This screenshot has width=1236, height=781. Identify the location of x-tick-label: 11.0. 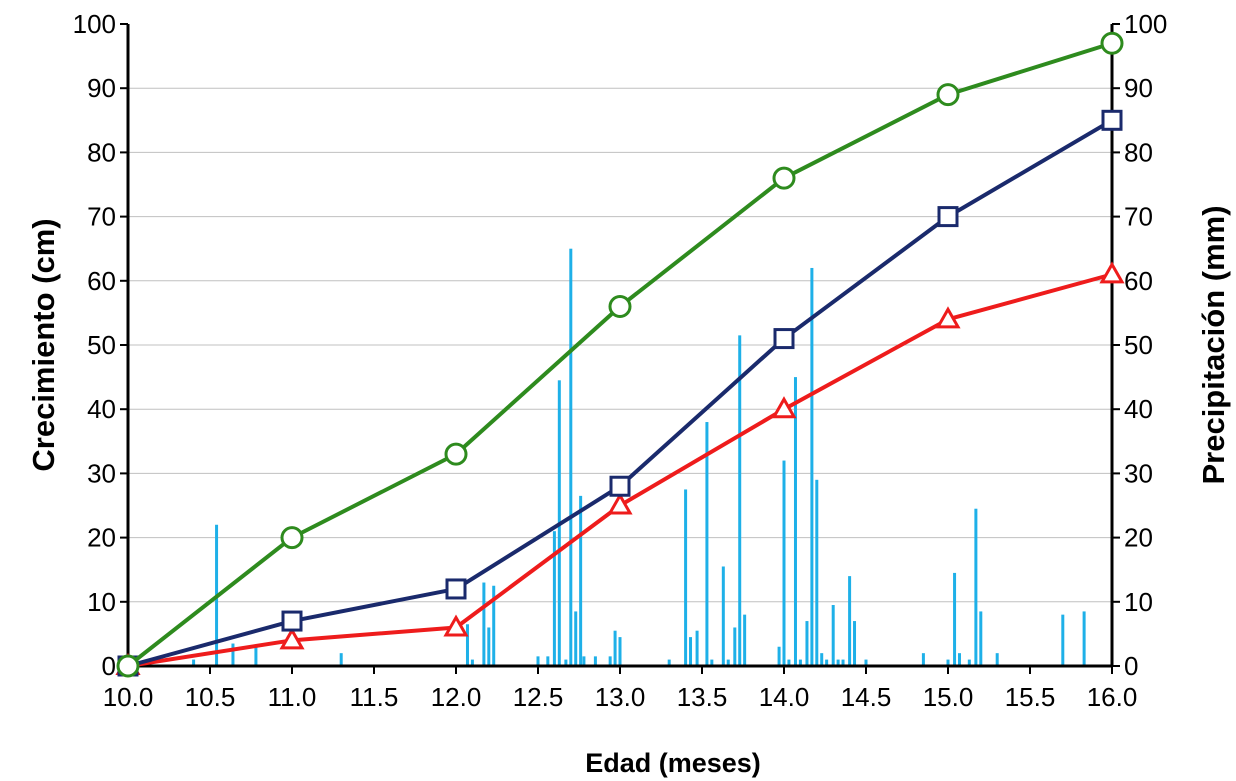
(292, 697).